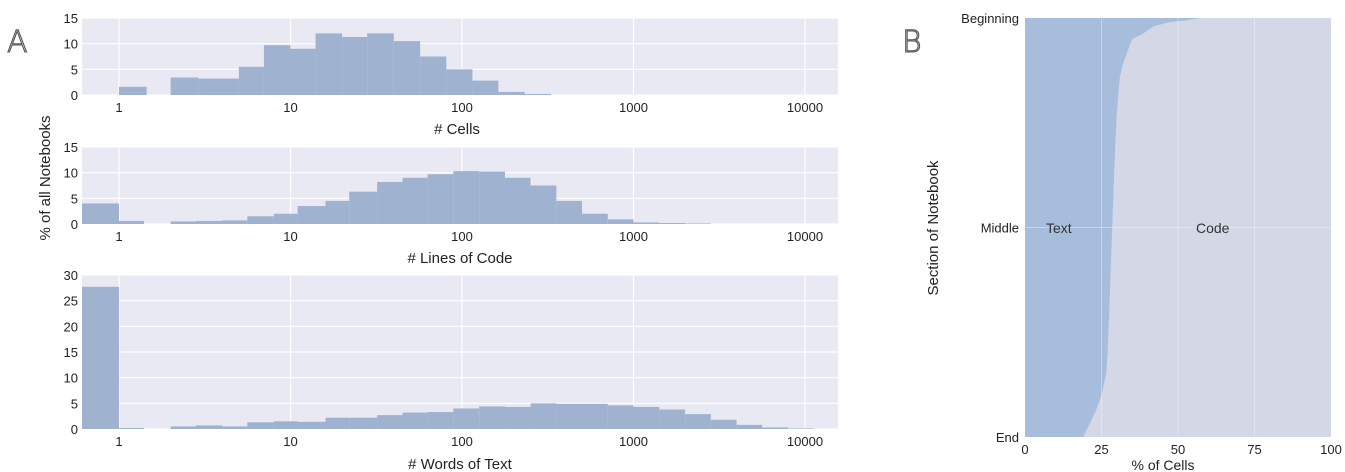 The width and height of the screenshot is (1345, 472). Describe the element at coordinates (805, 107) in the screenshot. I see `cells-xtick: 10000` at that location.